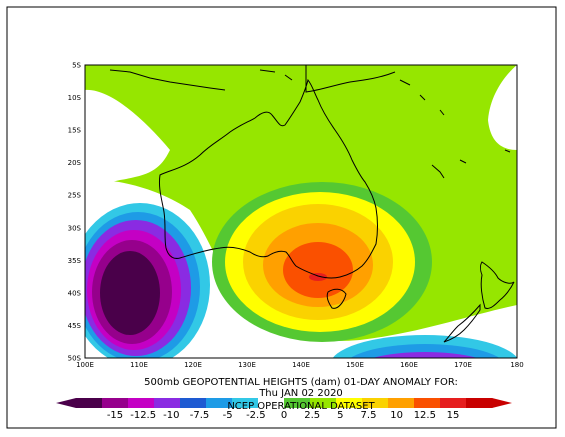 The image size is (565, 437). I want to click on field-near-zero-northwest, so click(127, 137).